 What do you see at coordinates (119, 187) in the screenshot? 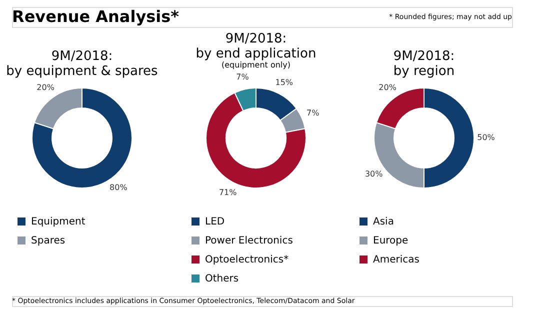
I see `data-label: 80%` at bounding box center [119, 187].